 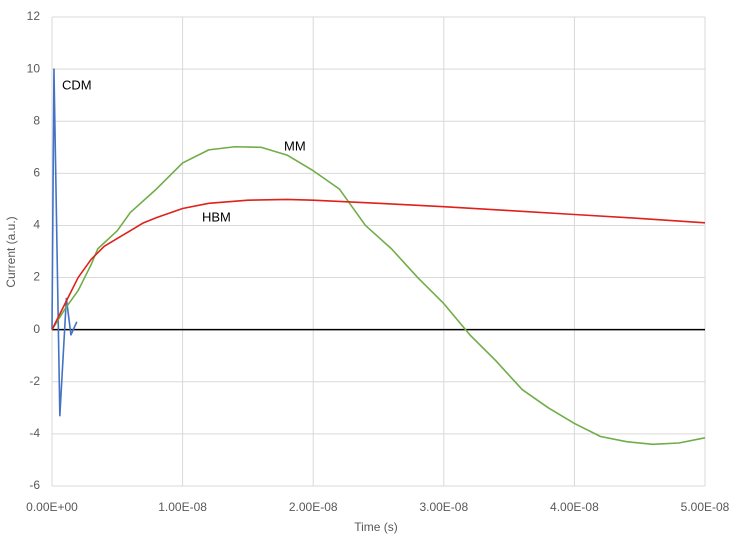 I want to click on series-label: HBM, so click(x=216, y=216).